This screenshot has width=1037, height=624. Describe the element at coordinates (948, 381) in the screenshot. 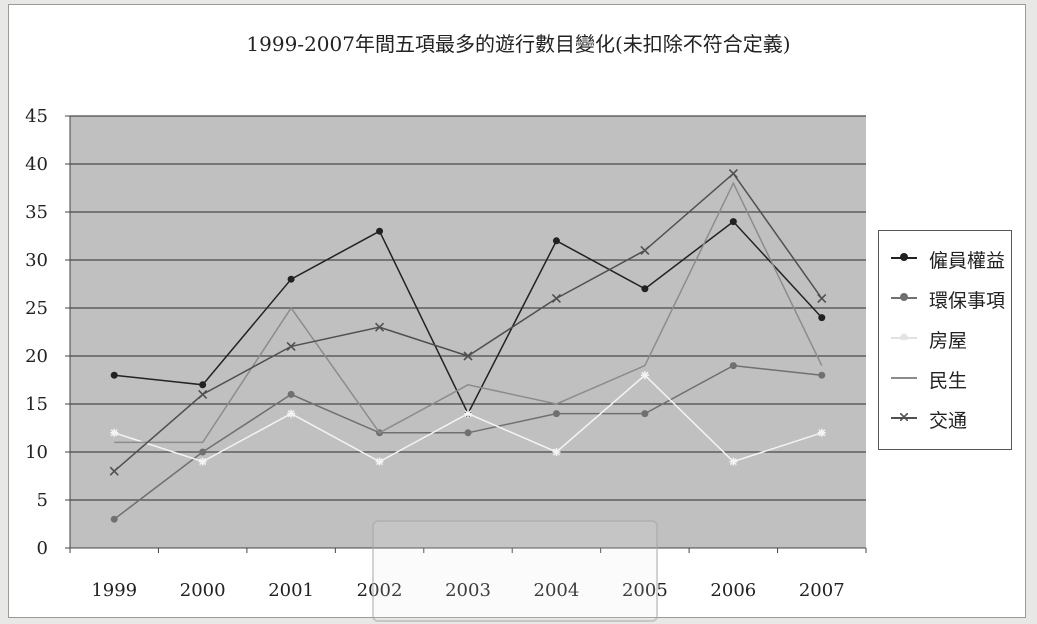

I see `legend-label-series-4: 民生` at that location.